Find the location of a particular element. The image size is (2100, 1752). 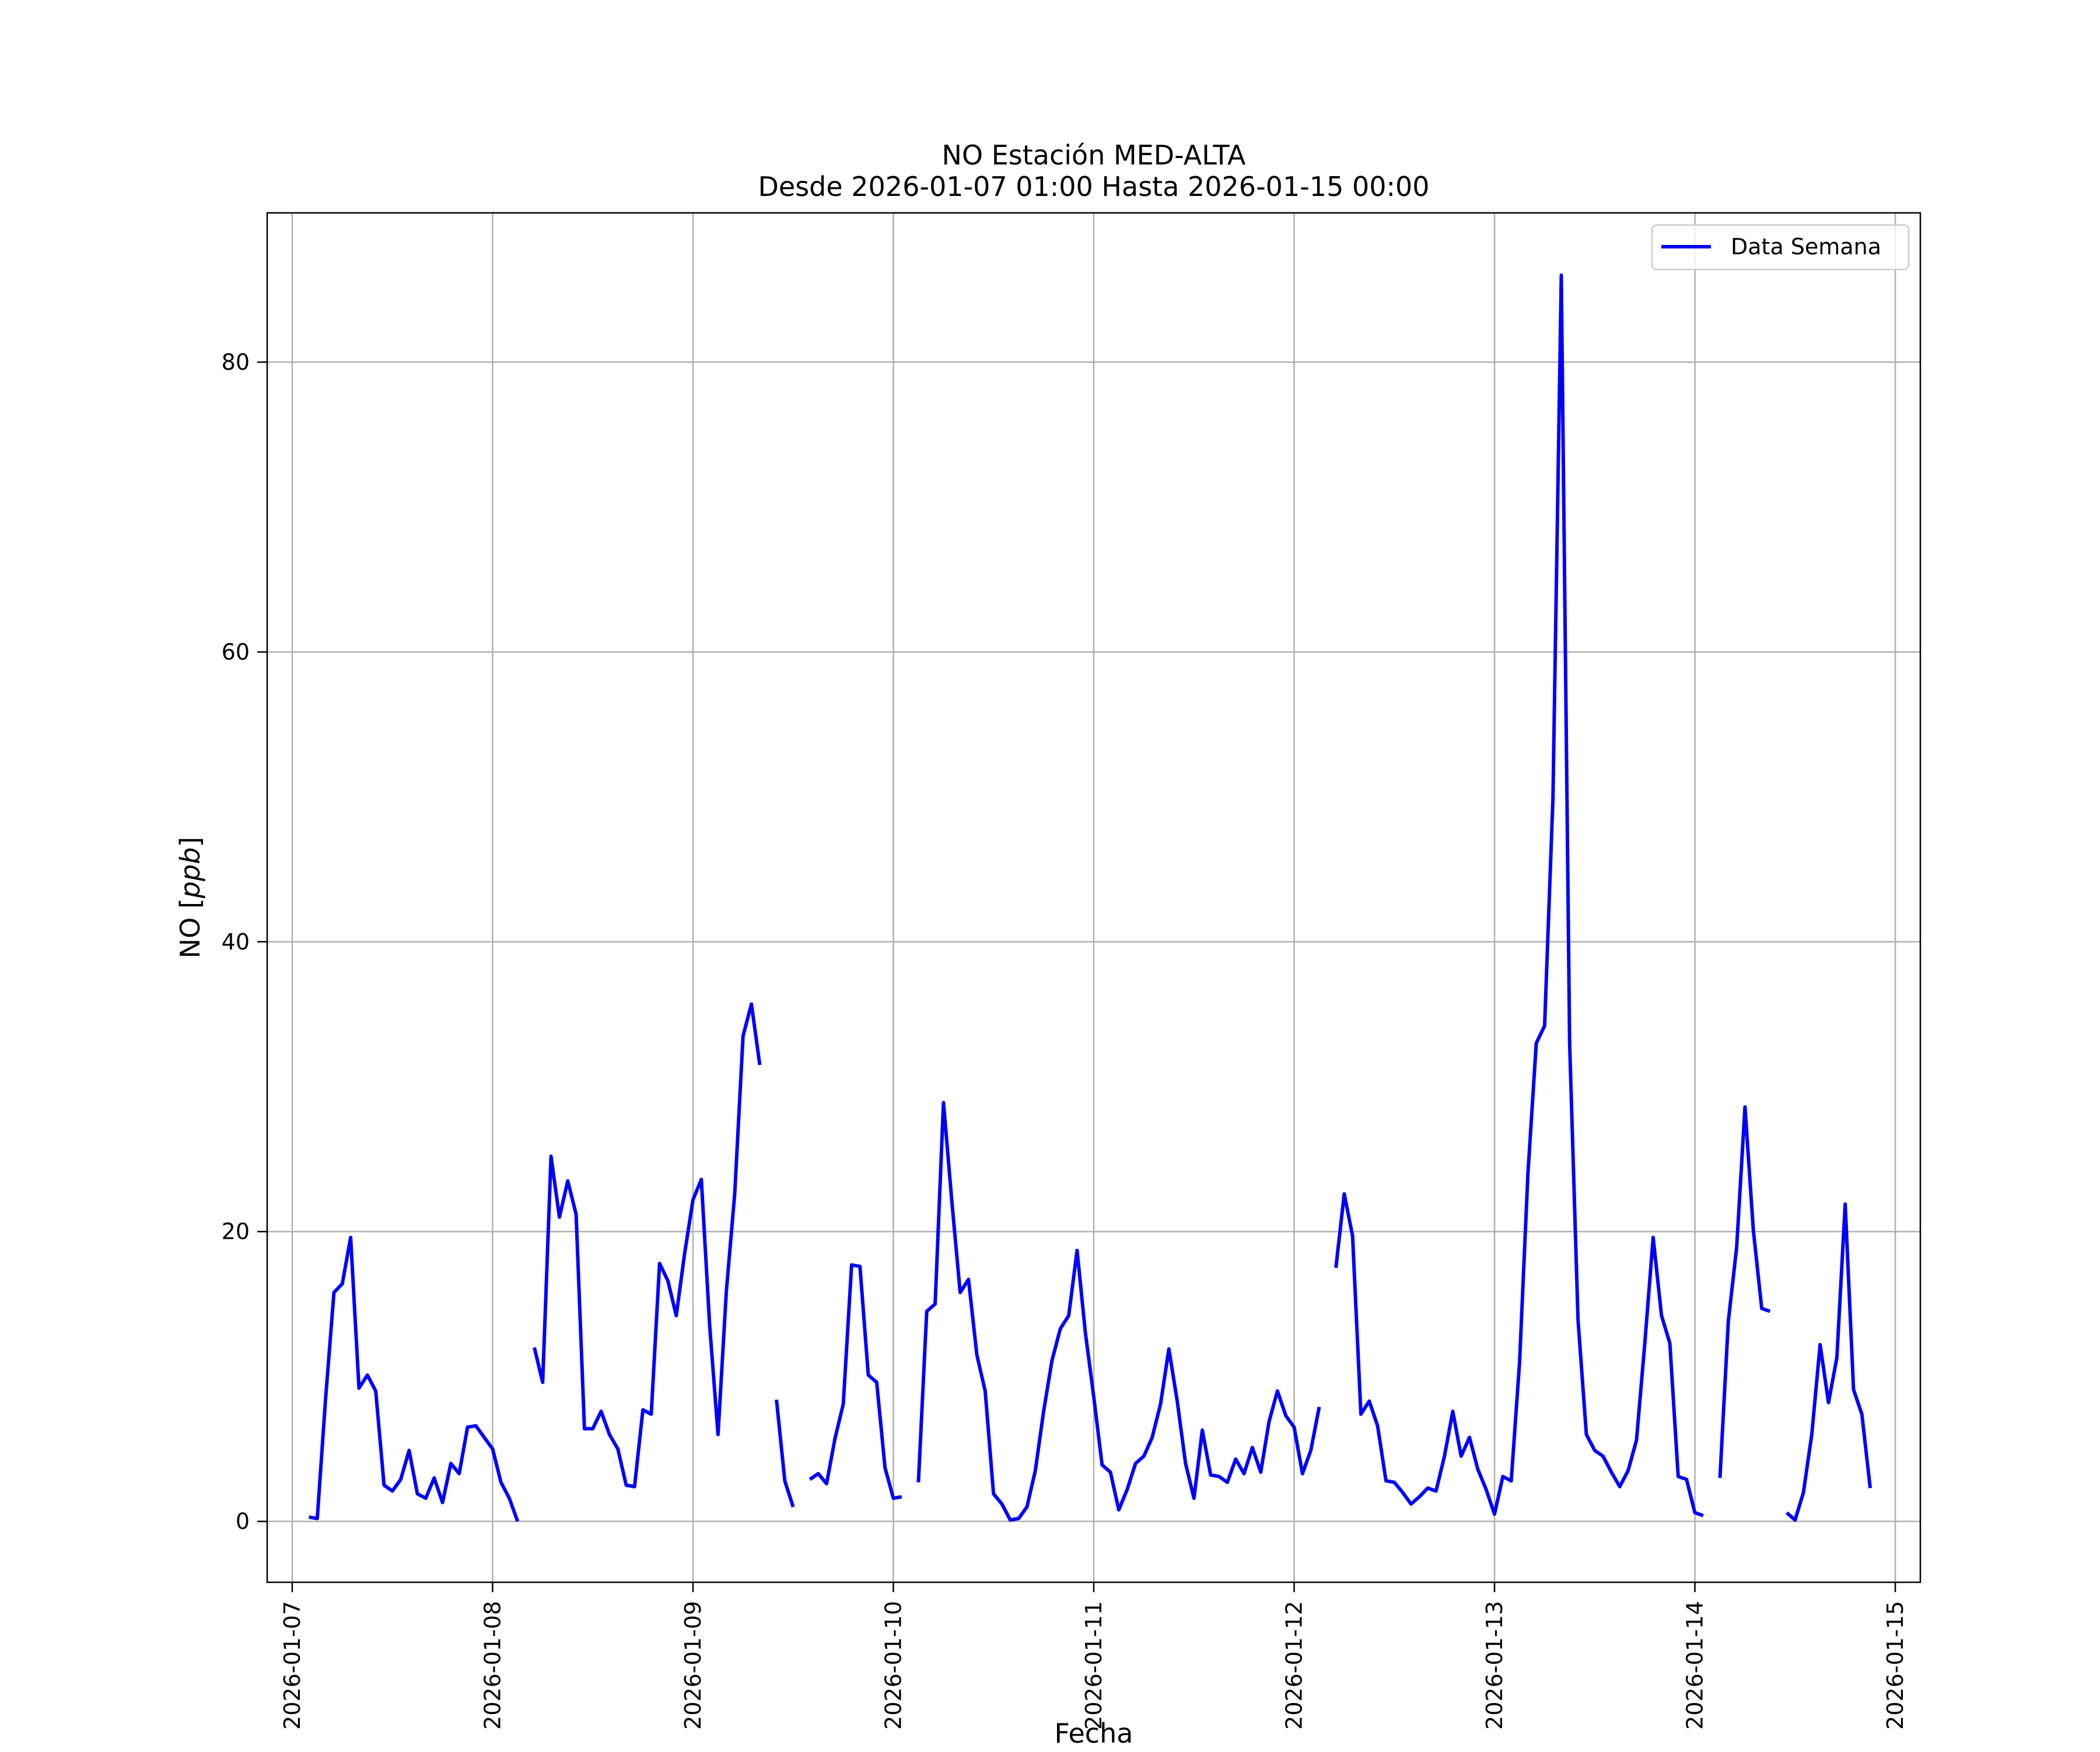

y-axis-ticks: 0 20 40 60 80 is located at coordinates (244, 941).